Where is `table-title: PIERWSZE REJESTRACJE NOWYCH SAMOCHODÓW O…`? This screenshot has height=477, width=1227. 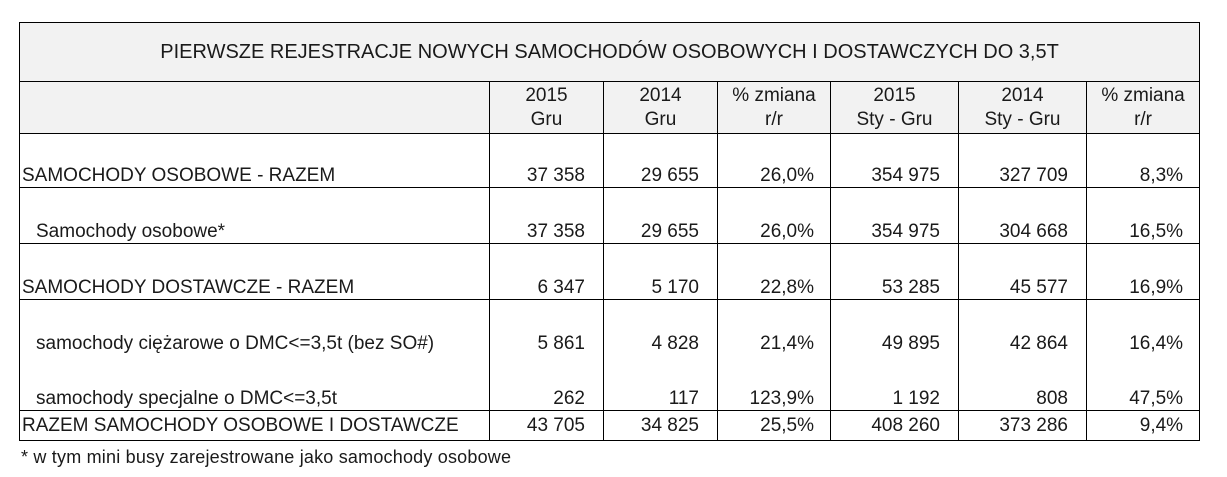 table-title: PIERWSZE REJESTRACJE NOWYCH SAMOCHODÓW O… is located at coordinates (609, 52).